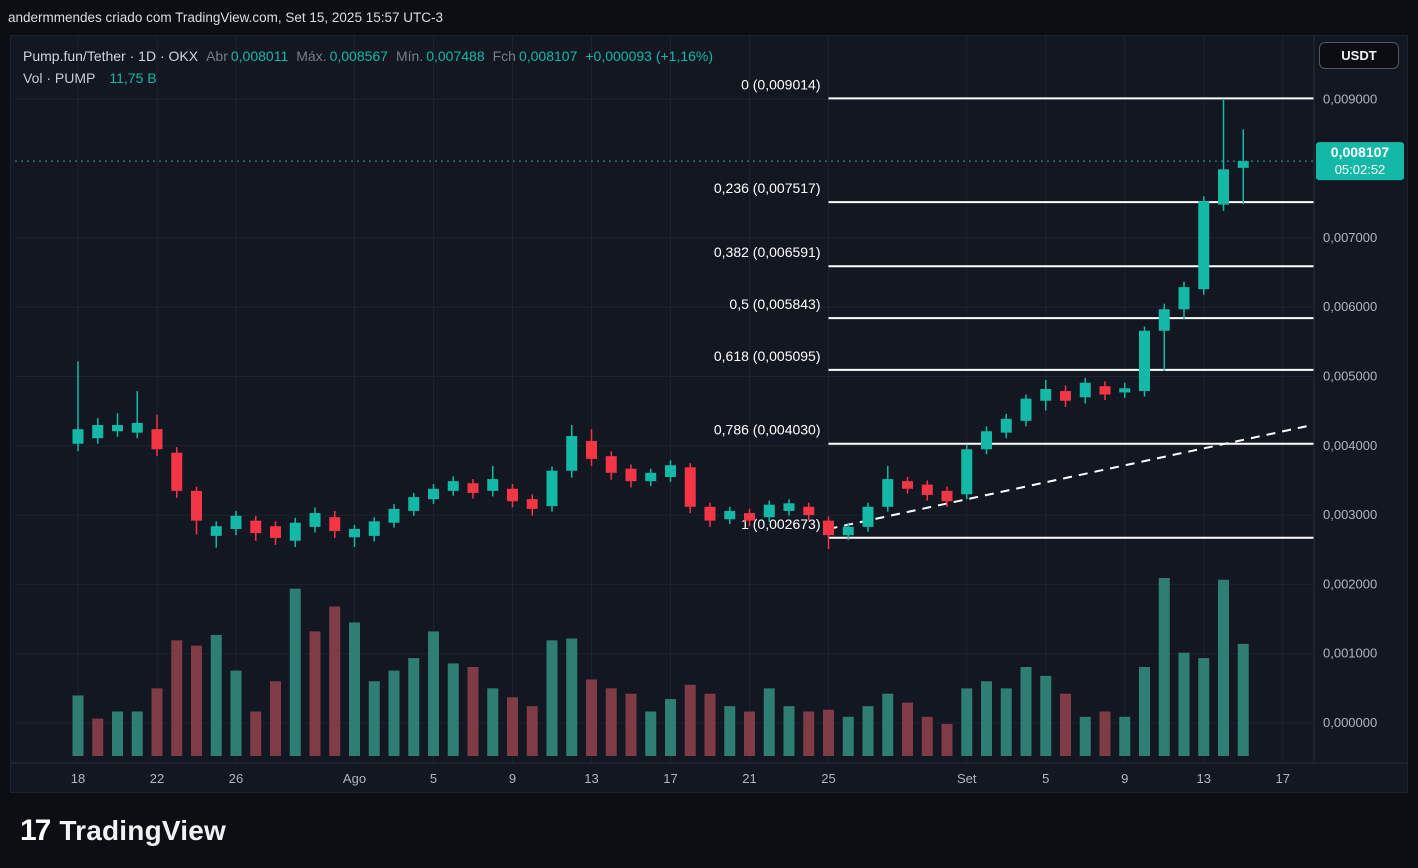 This screenshot has height=868, width=1418. I want to click on trendline, so click(1070, 477).